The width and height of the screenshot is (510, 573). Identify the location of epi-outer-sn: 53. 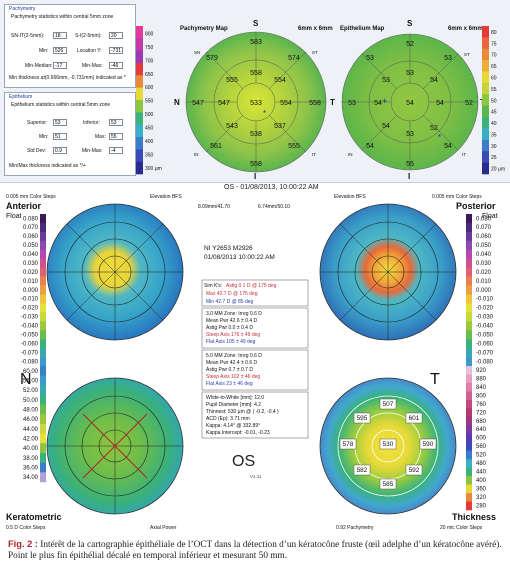
(370, 58).